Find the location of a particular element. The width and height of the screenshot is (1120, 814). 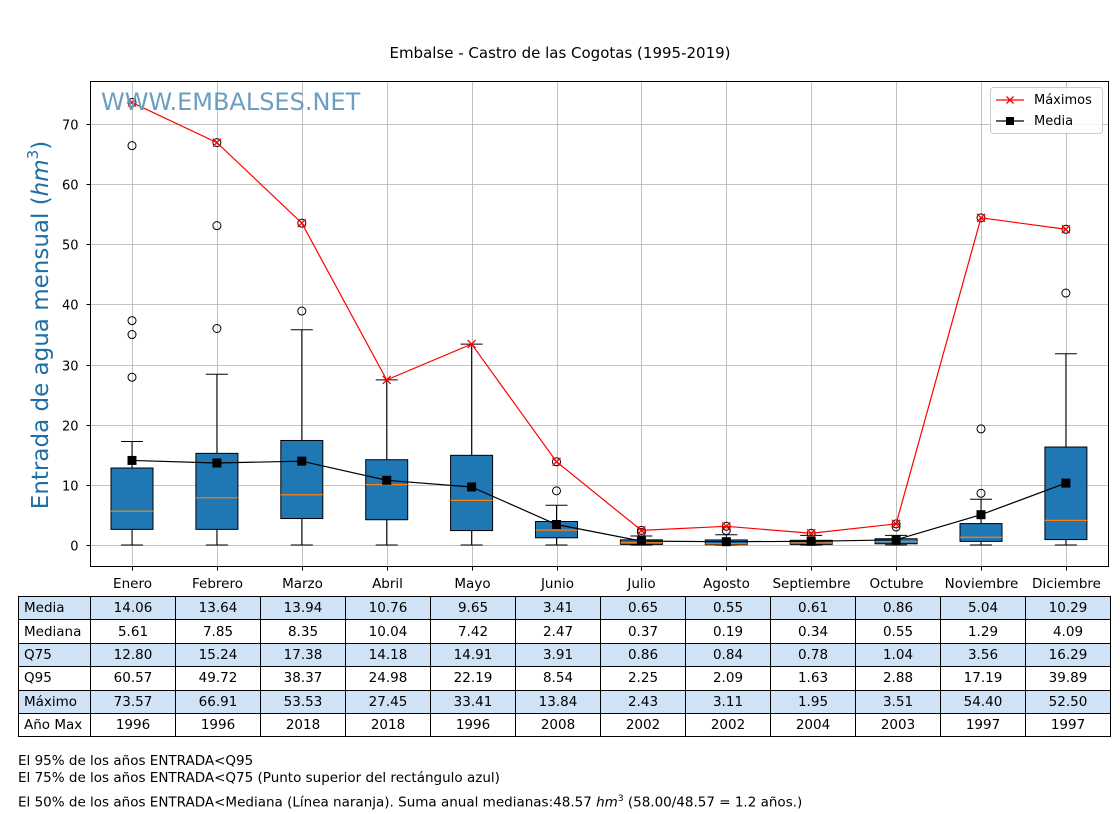

box-enero is located at coordinates (132, 322).